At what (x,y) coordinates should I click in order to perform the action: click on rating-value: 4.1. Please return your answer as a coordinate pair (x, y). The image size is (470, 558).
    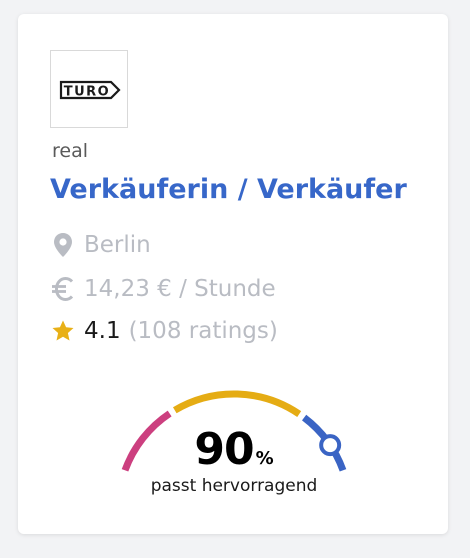
    Looking at the image, I should click on (102, 331).